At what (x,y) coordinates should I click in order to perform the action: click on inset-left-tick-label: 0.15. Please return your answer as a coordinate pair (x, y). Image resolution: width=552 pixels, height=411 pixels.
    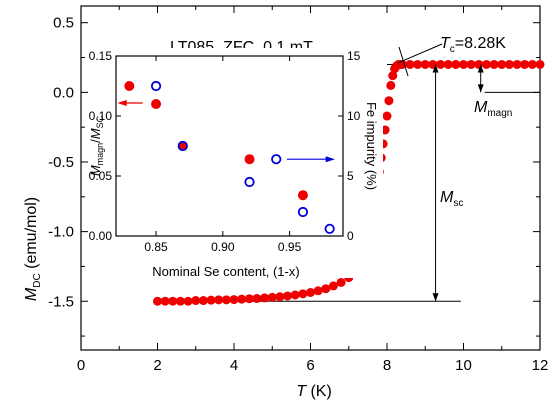
    Looking at the image, I should click on (101, 56).